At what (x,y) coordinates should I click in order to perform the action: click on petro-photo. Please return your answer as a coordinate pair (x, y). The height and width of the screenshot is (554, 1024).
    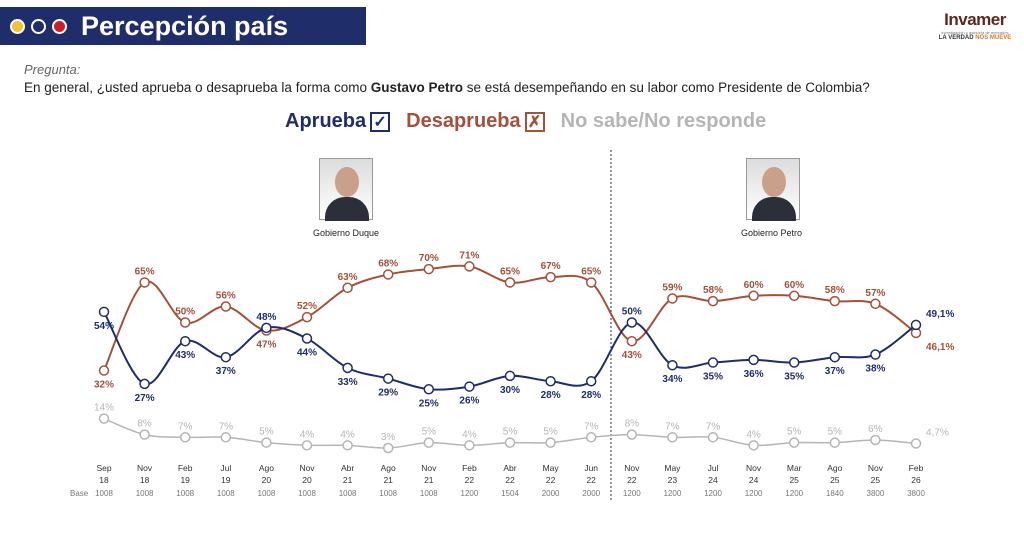
    Looking at the image, I should click on (773, 189).